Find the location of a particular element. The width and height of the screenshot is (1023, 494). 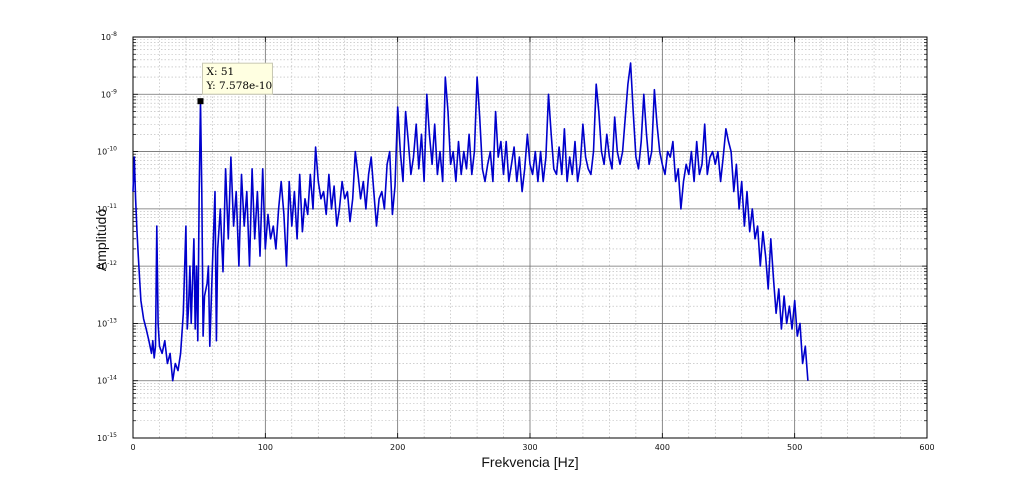

data-tip: X: 51 Y: 7.578e-10 is located at coordinates (235, 83).